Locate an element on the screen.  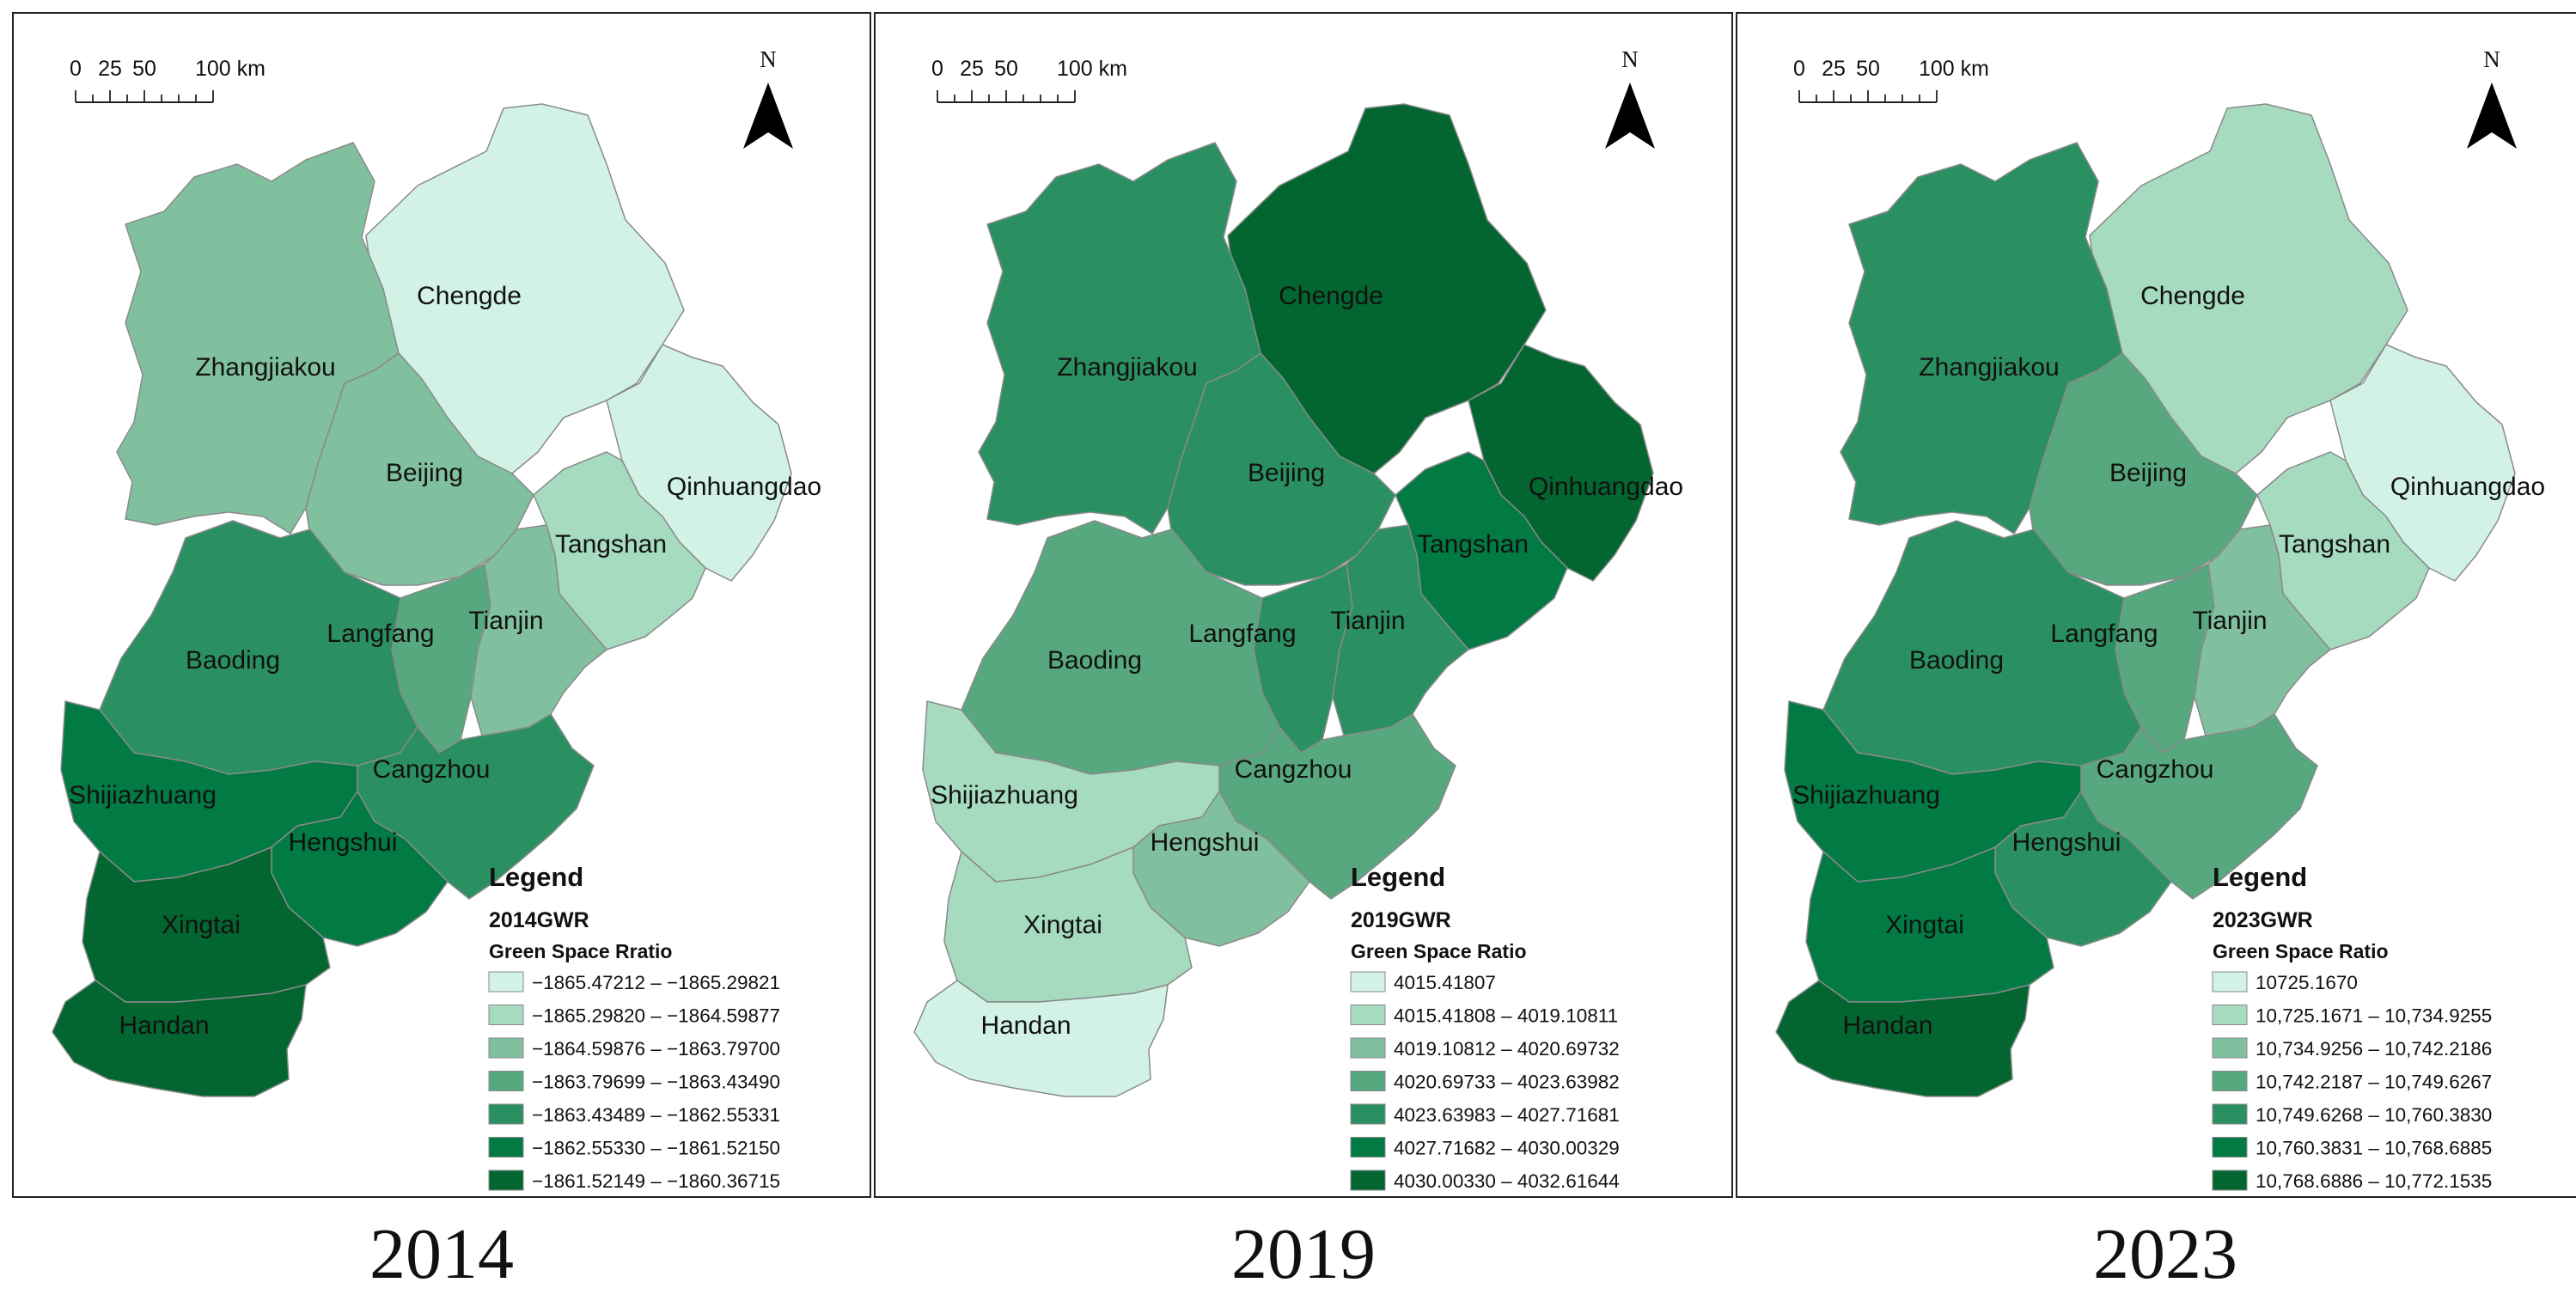
legend-item: 4030.00330 – 4032.61644 is located at coordinates (1507, 1181).